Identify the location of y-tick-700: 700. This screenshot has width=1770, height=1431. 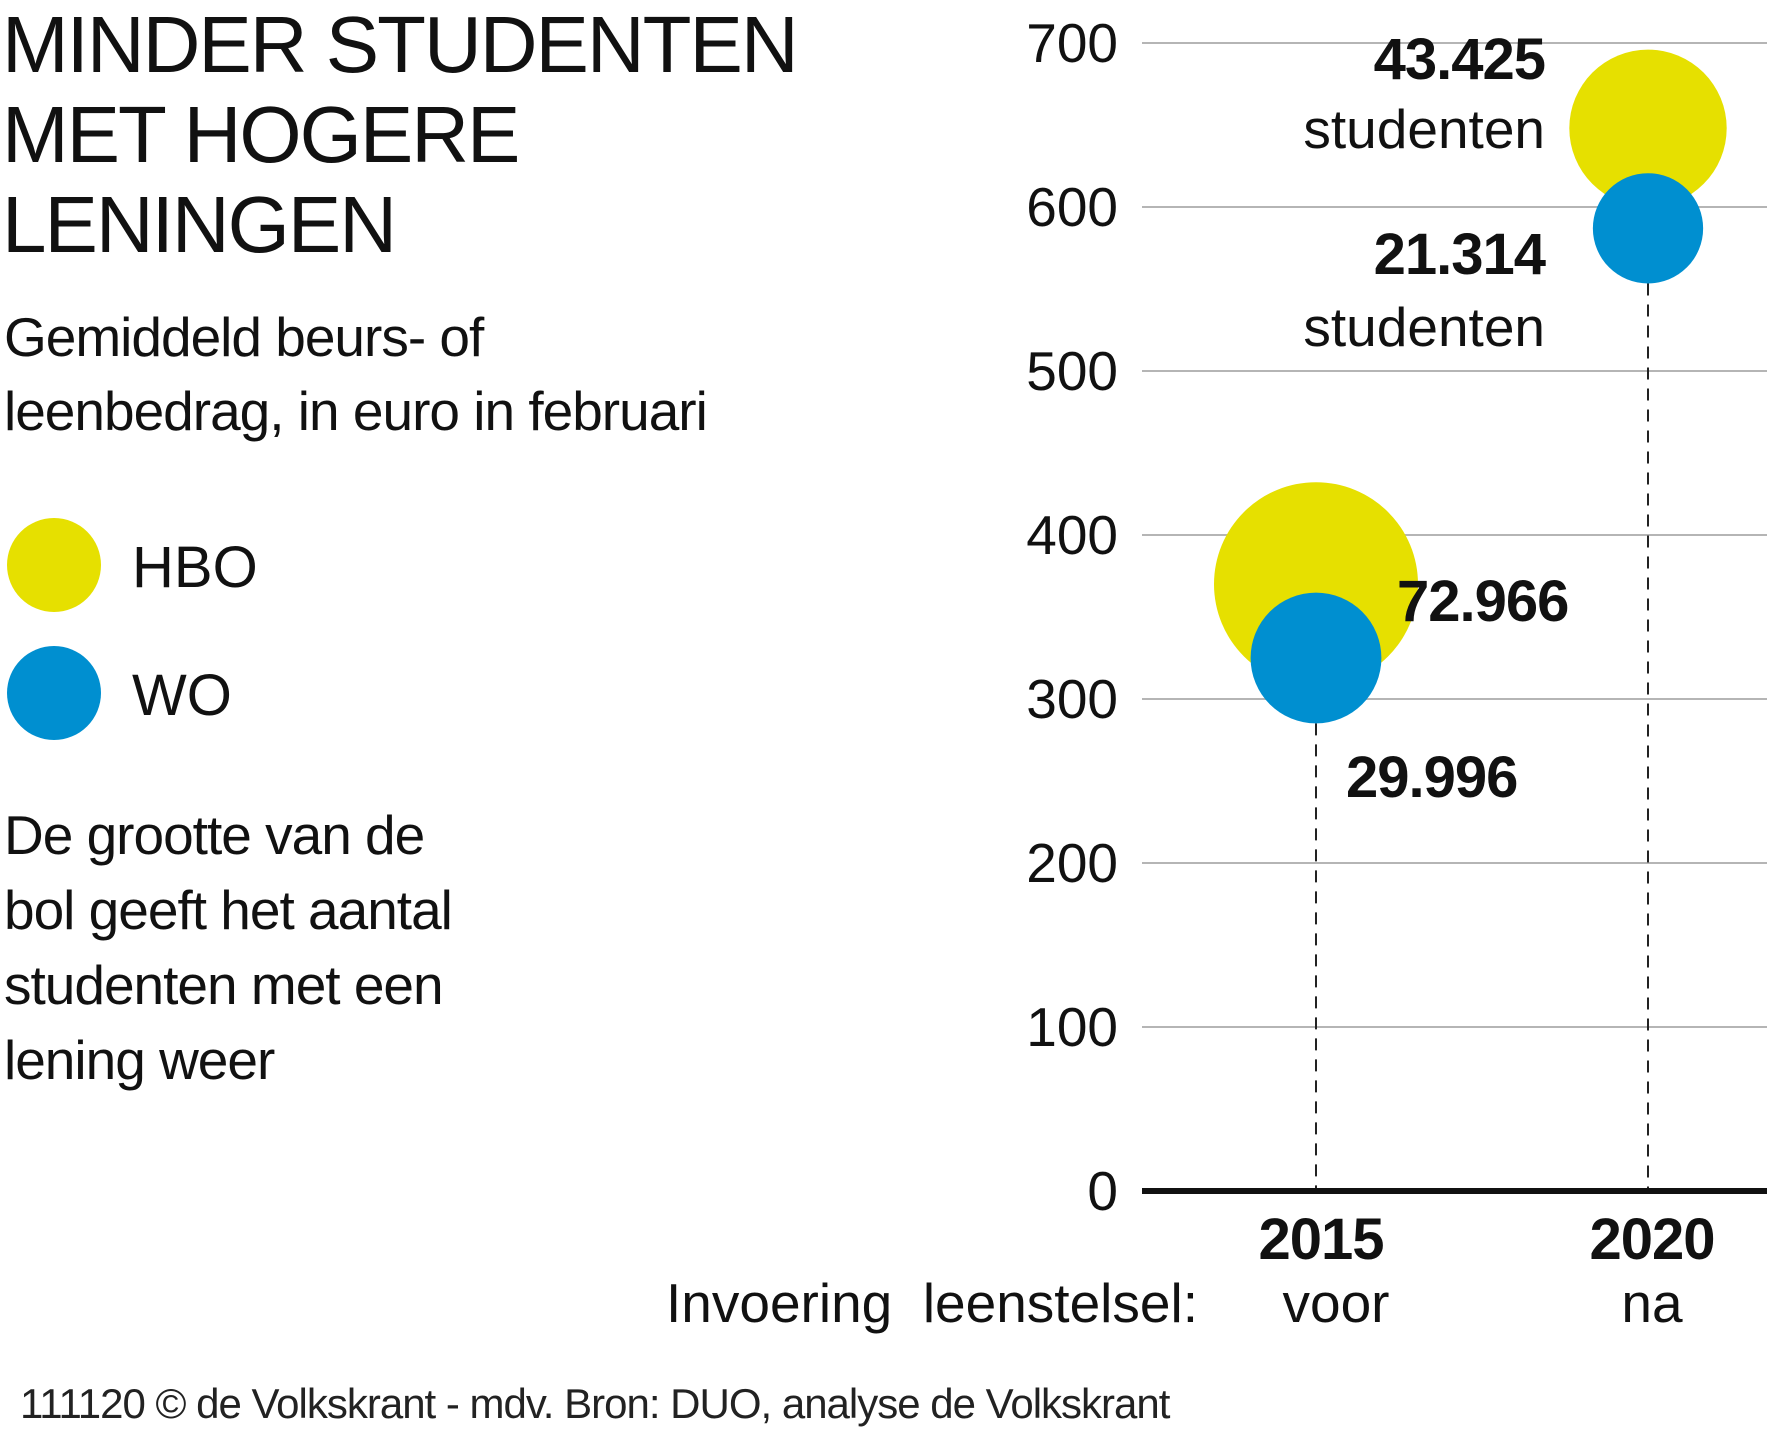
(1072, 43).